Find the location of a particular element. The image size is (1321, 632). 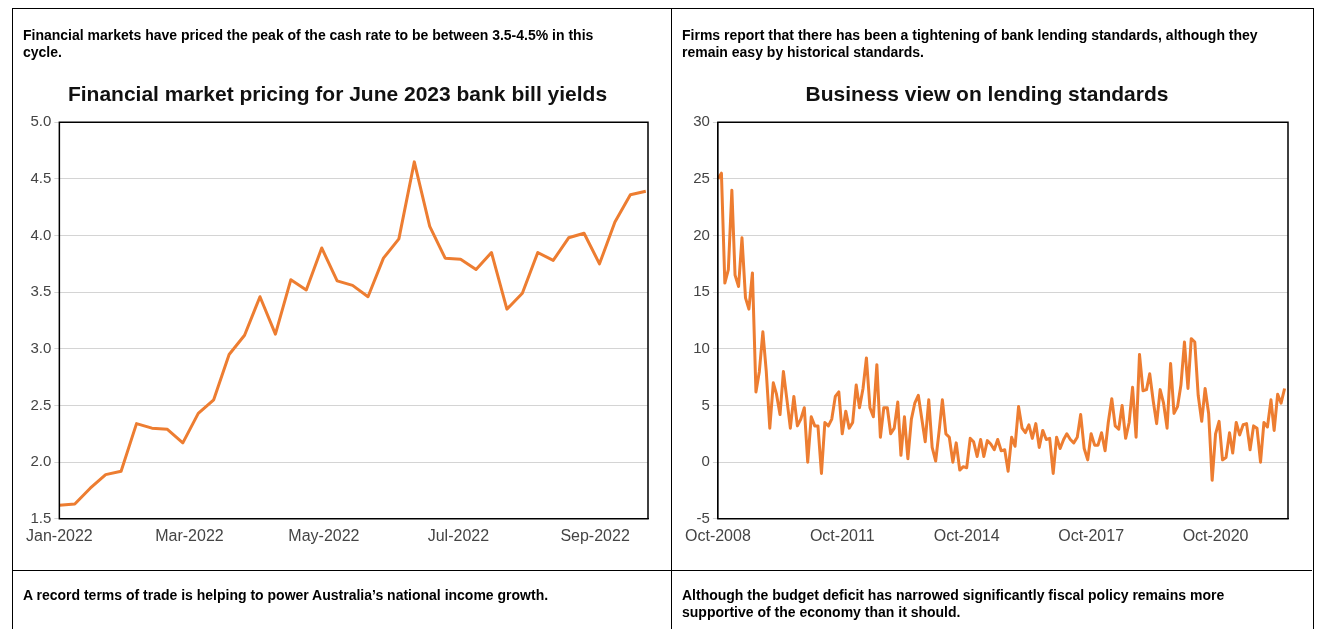

x-tick-label: Jul-2022 is located at coordinates (458, 535).